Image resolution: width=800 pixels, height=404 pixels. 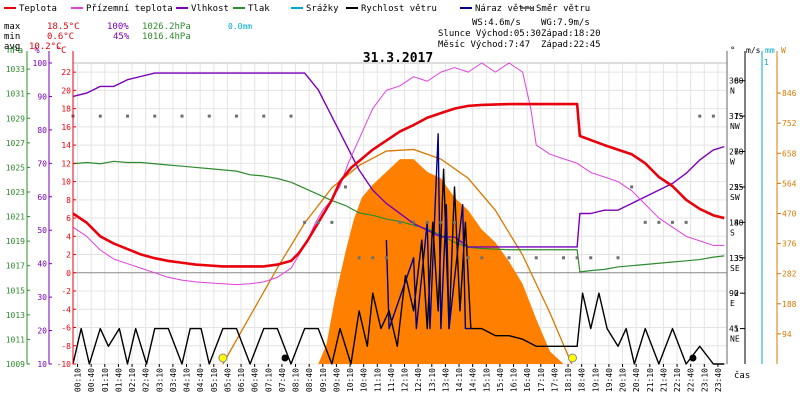 What do you see at coordinates (783, 50) in the screenshot?
I see `radiation-axis-label: W` at bounding box center [783, 50].